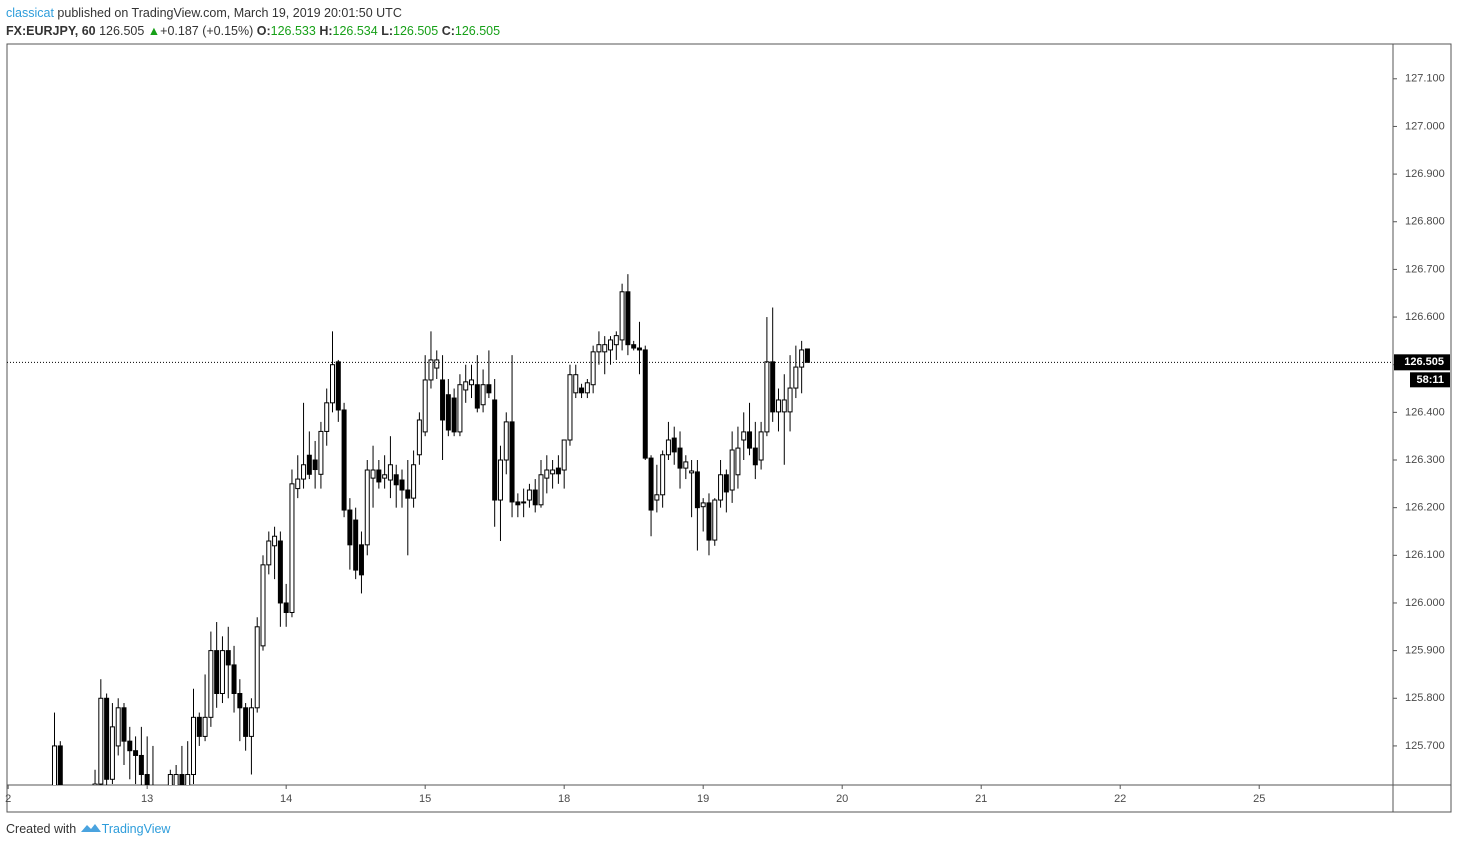 Image resolution: width=1458 pixels, height=849 pixels. What do you see at coordinates (136, 829) in the screenshot?
I see `brand: TradingView` at bounding box center [136, 829].